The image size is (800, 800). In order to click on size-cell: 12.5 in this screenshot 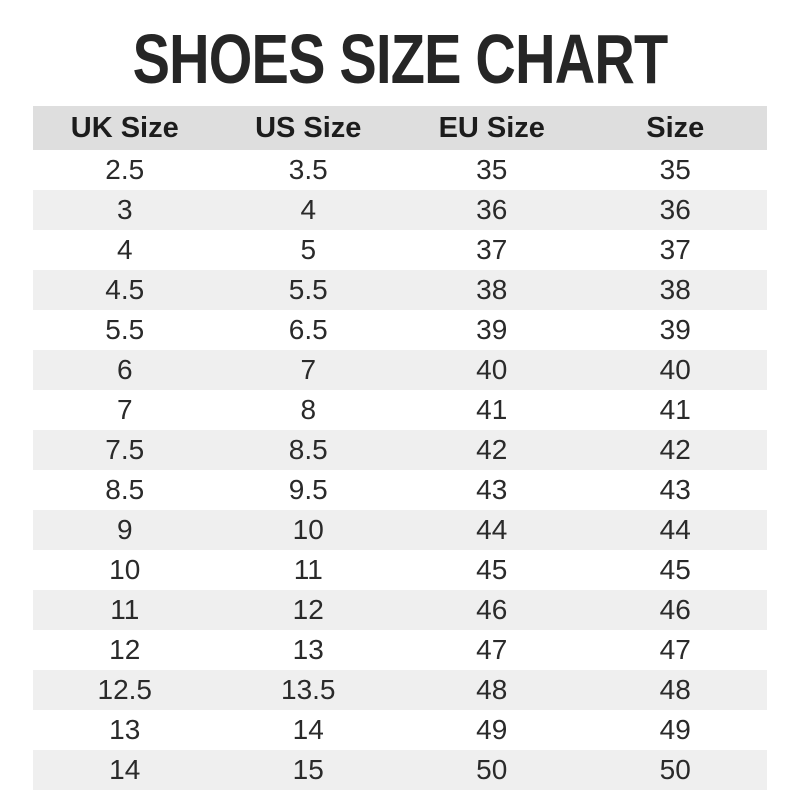, I will do `click(125, 689)`.